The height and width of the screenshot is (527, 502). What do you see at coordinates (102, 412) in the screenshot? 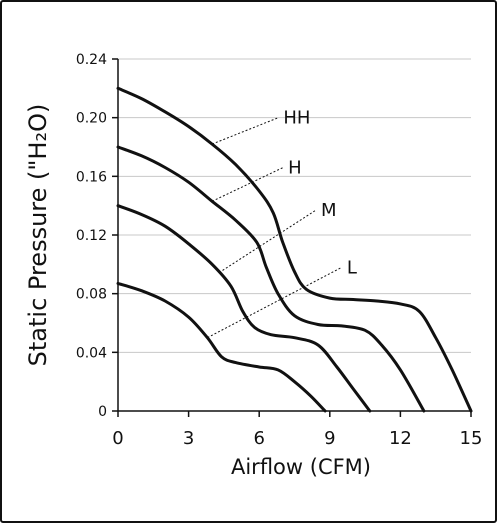
I see `y-tick-label: 0` at bounding box center [102, 412].